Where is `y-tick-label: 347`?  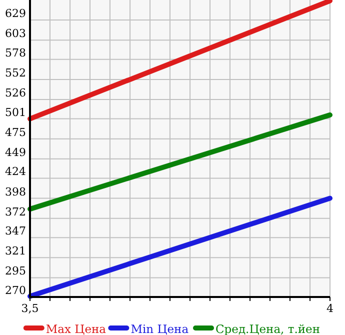
y-tick-label: 347 is located at coordinates (15, 231).